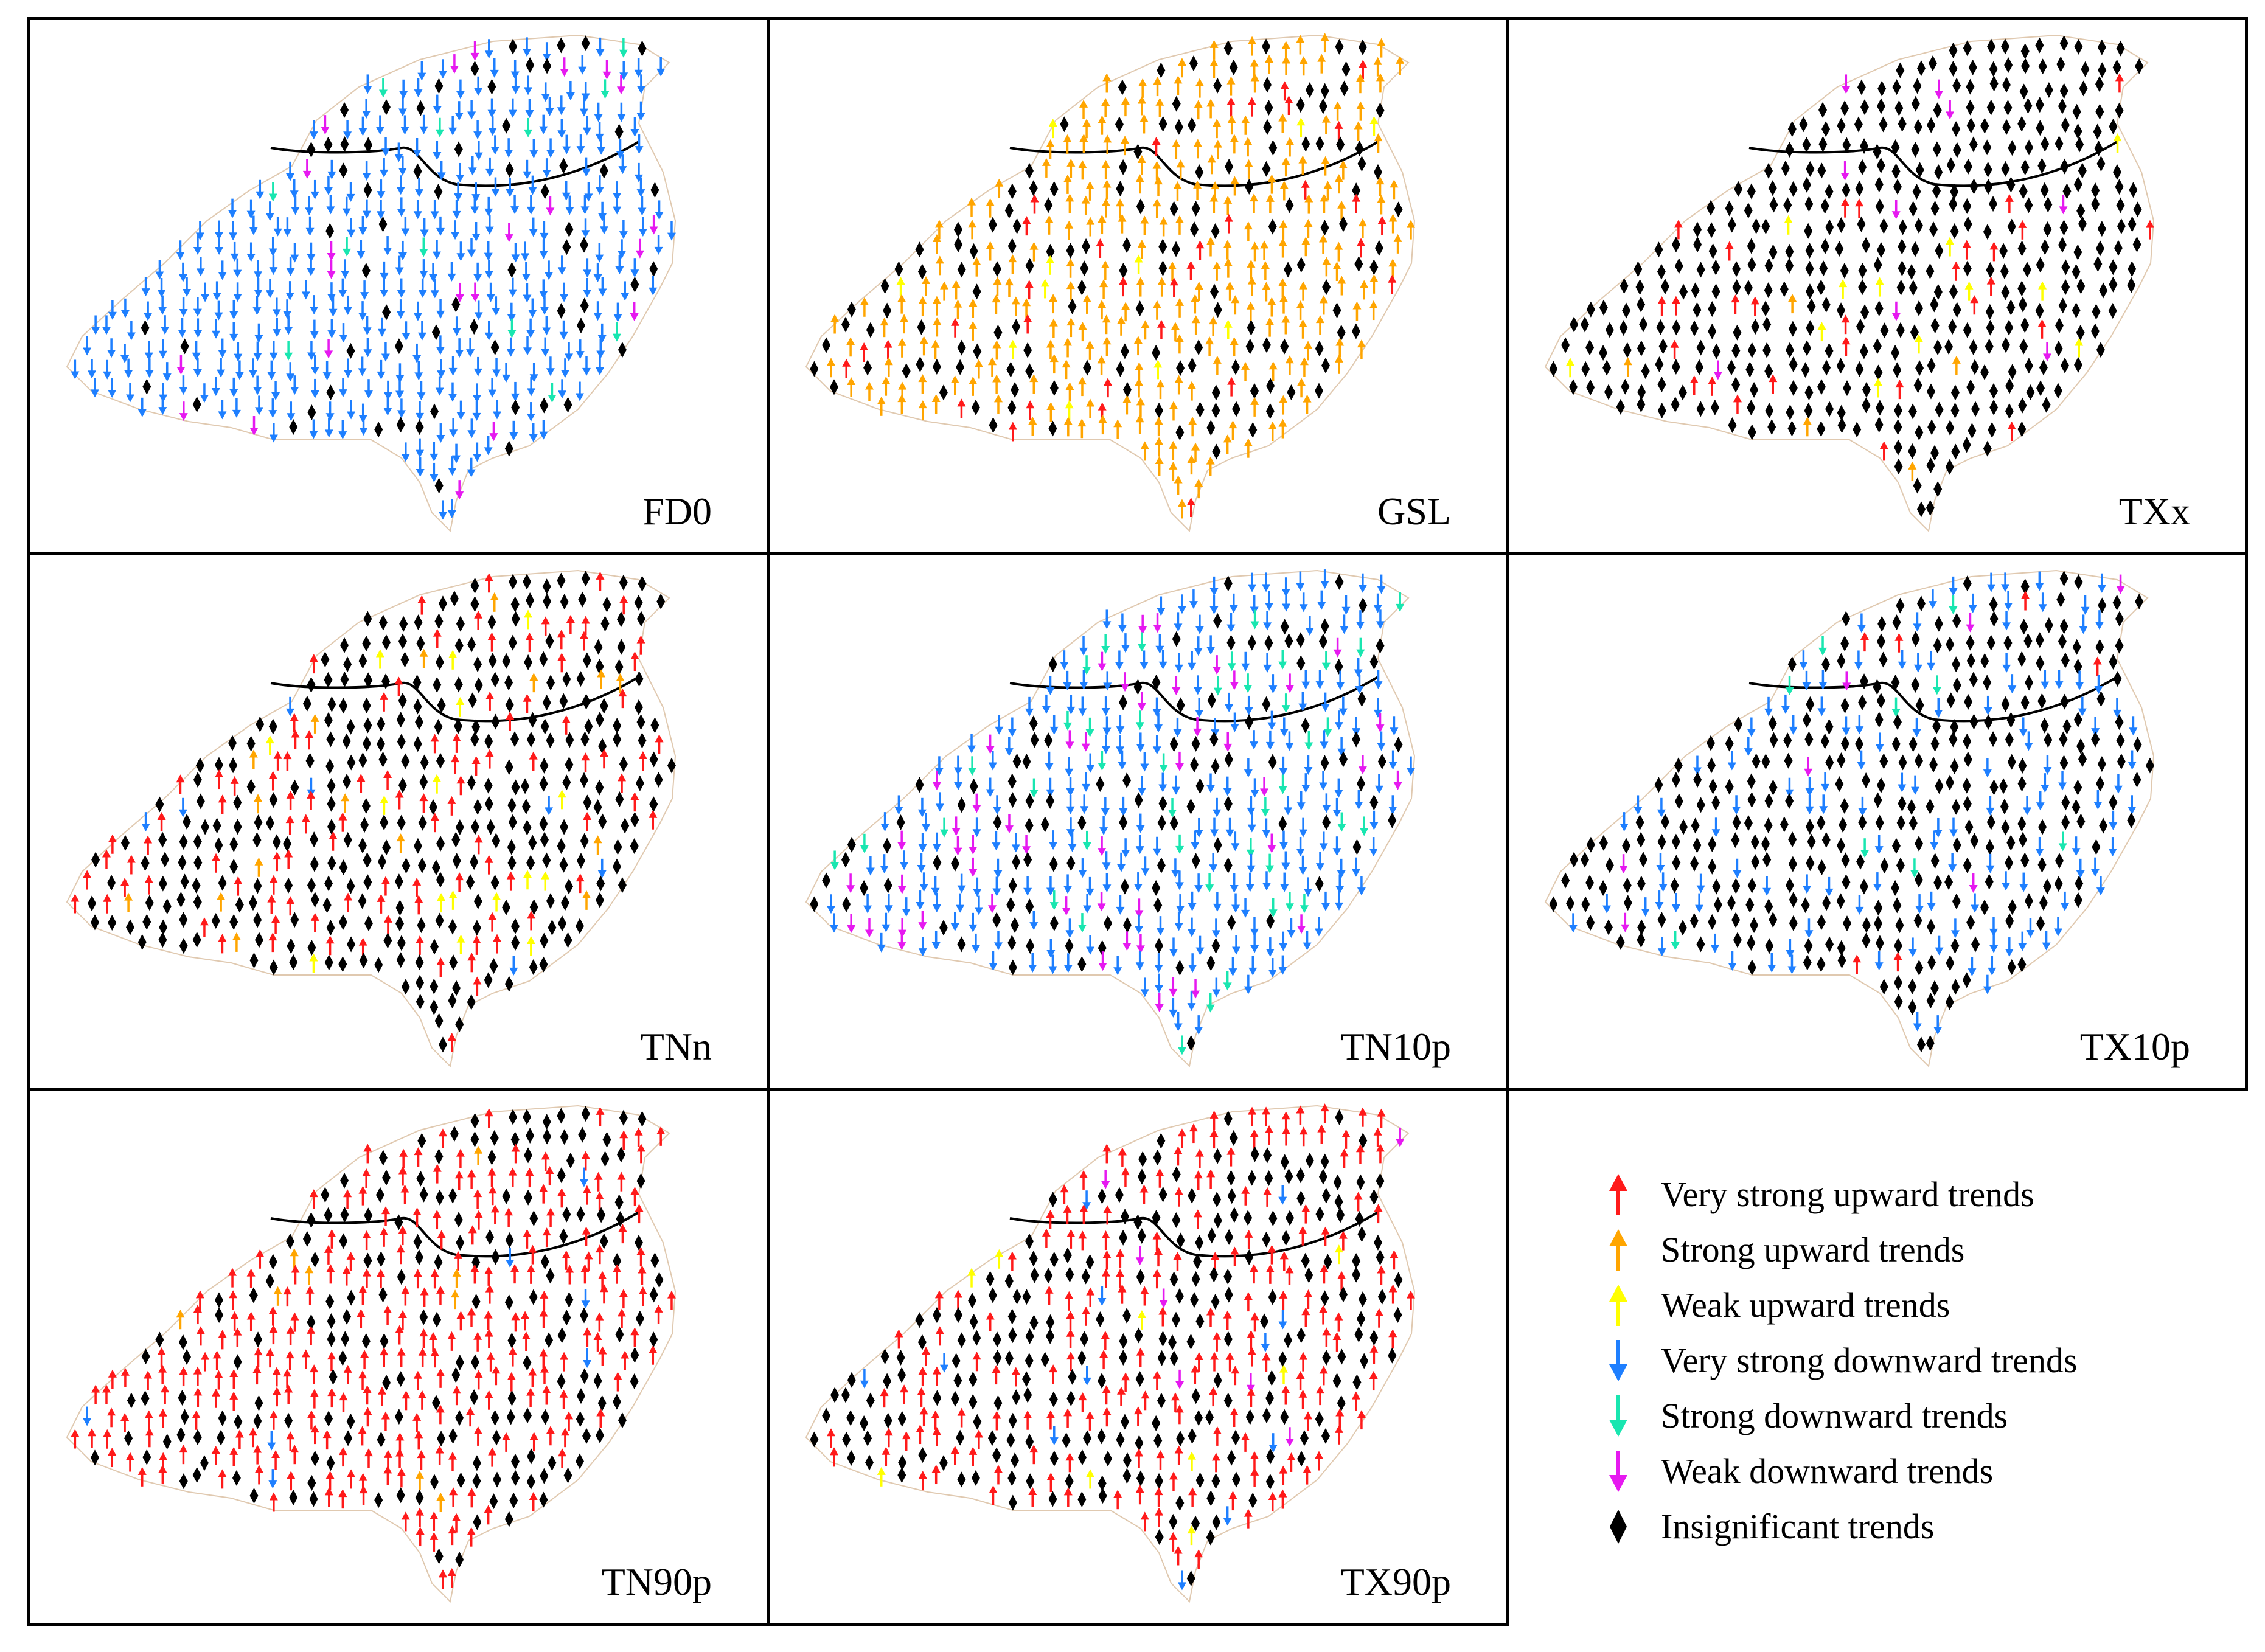  What do you see at coordinates (1112, 276) in the screenshot?
I see `station-markers` at bounding box center [1112, 276].